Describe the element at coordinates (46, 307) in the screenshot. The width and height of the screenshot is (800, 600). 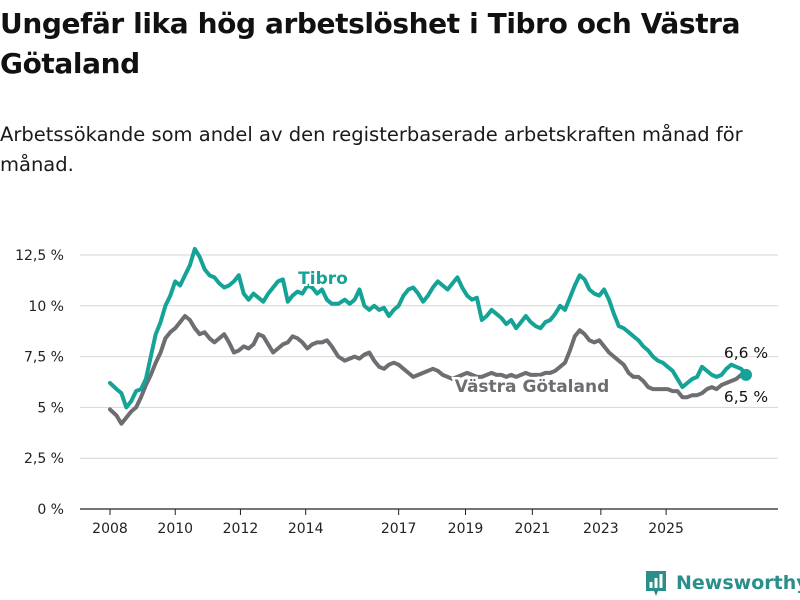
I see `y-tick-label: 10 %` at that location.